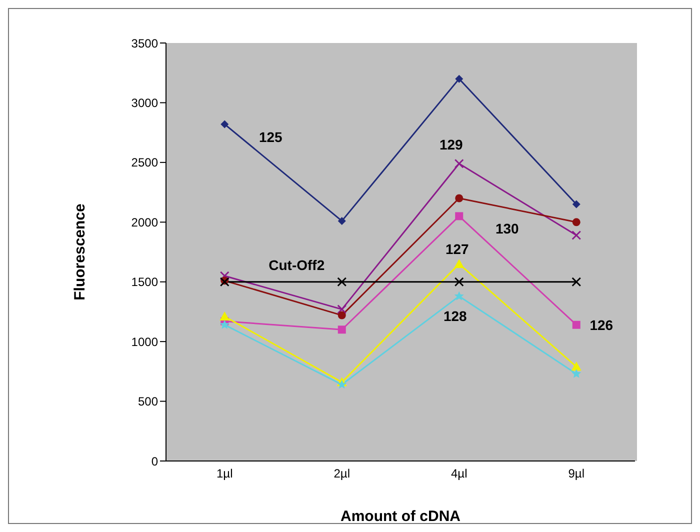  I want to click on series-label: Cut-Off2, so click(296, 264).